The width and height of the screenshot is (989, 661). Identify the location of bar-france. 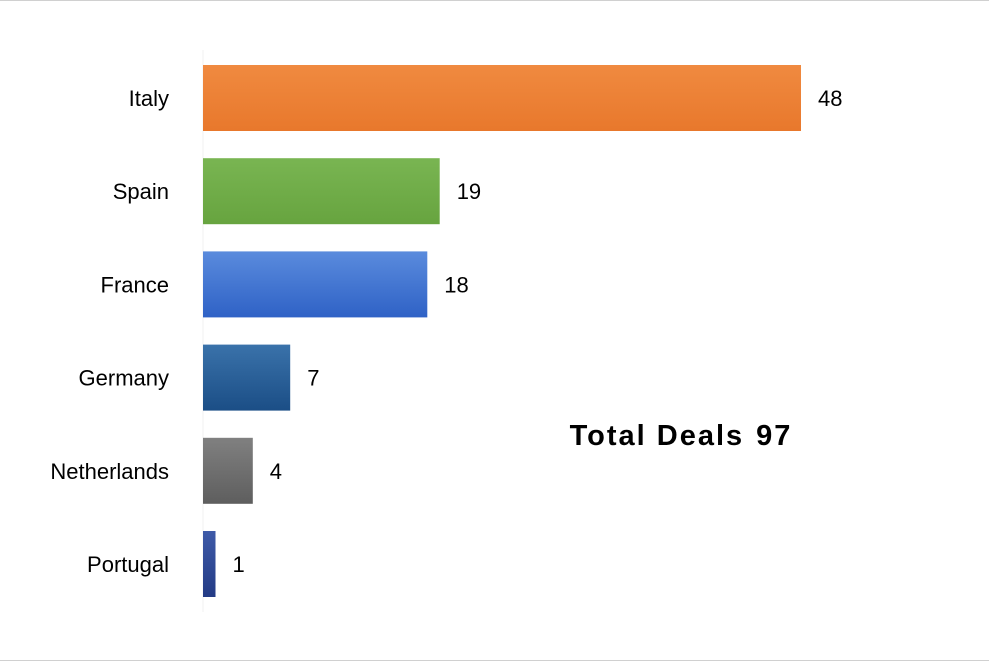
(315, 284).